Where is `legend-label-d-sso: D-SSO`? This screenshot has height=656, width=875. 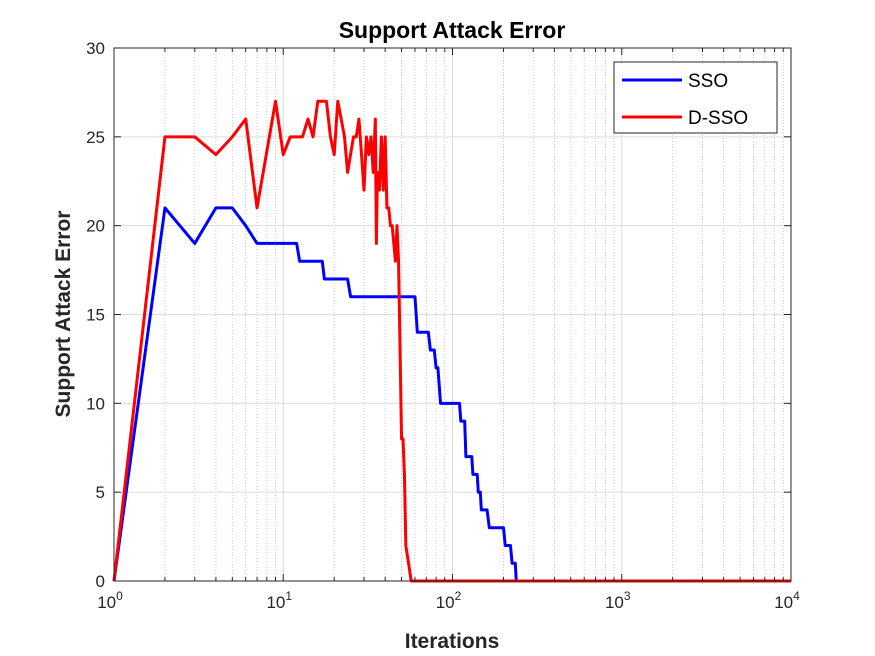
legend-label-d-sso: D-SSO is located at coordinates (718, 118).